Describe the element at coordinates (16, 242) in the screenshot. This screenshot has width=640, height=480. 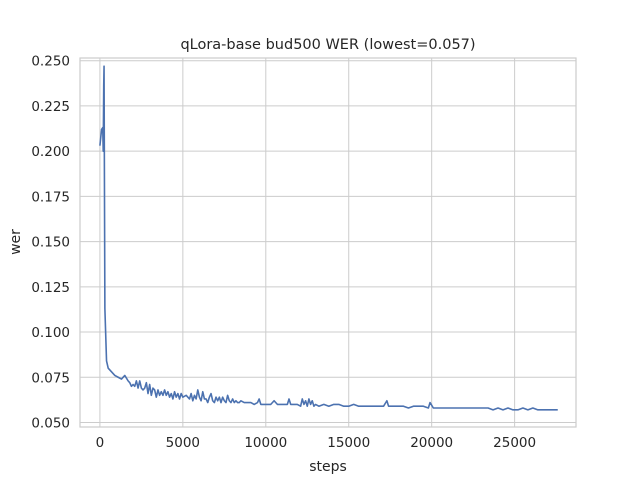
I see `y-axis-label: wer` at that location.